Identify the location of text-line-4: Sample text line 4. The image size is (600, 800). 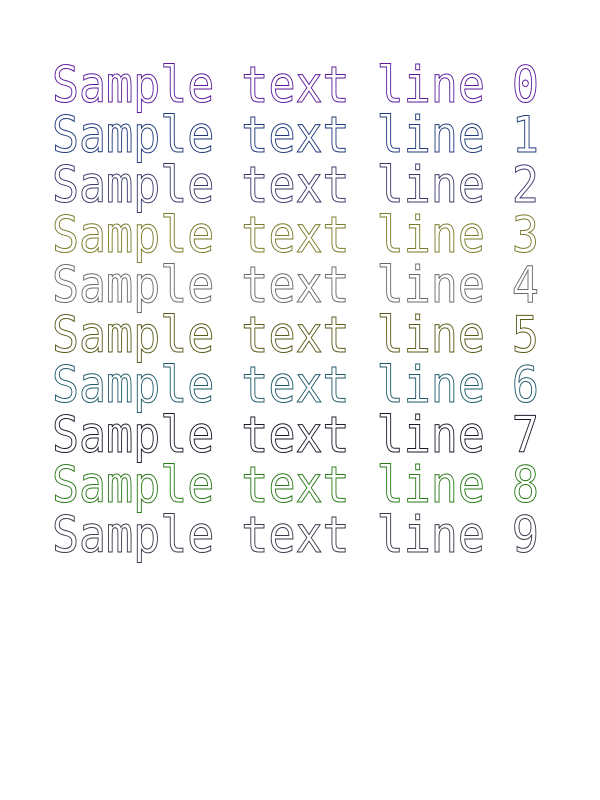
(295, 285).